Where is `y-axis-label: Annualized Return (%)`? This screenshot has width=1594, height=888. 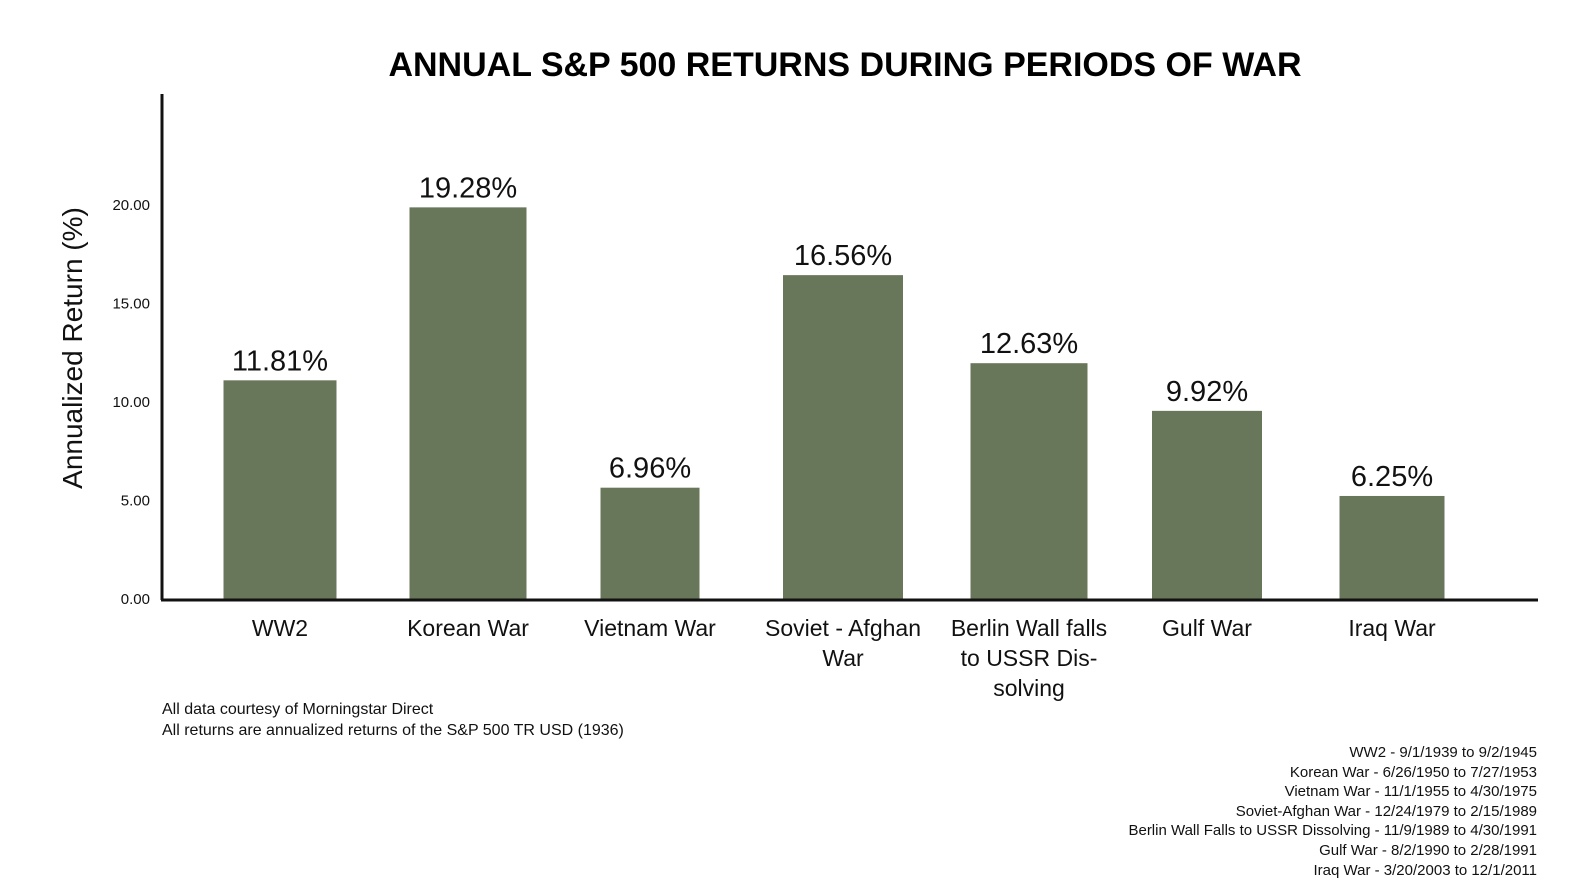
y-axis-label: Annualized Return (%) is located at coordinates (72, 348).